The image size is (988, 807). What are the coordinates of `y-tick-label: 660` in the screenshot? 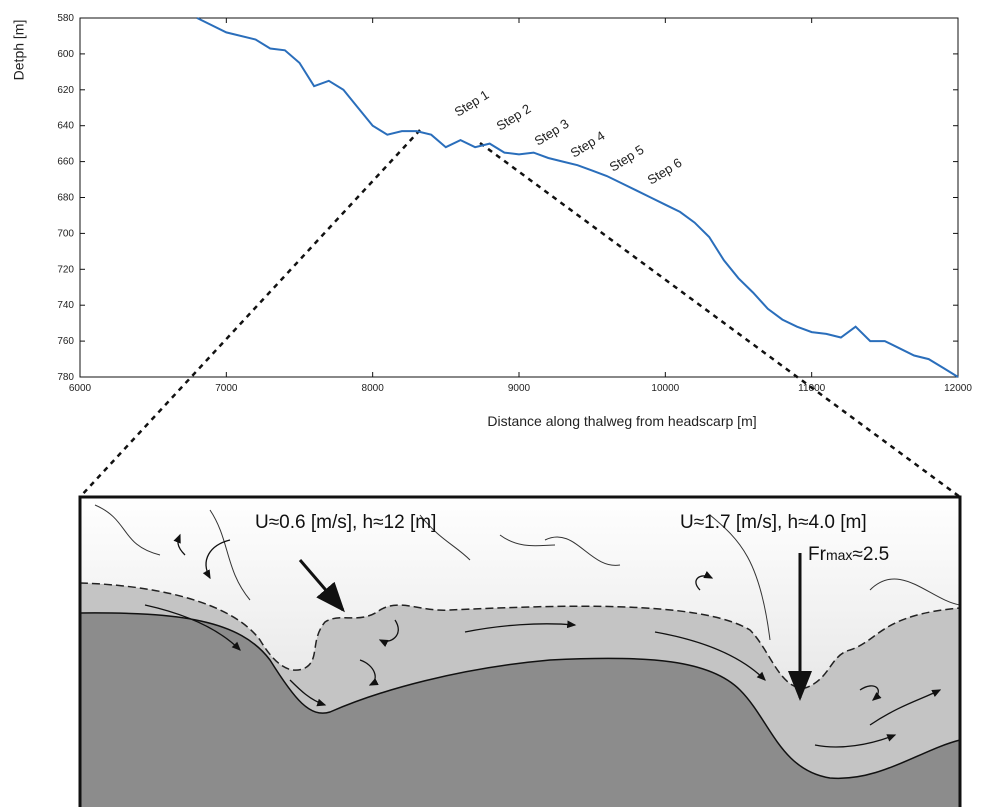 It's located at (65, 162).